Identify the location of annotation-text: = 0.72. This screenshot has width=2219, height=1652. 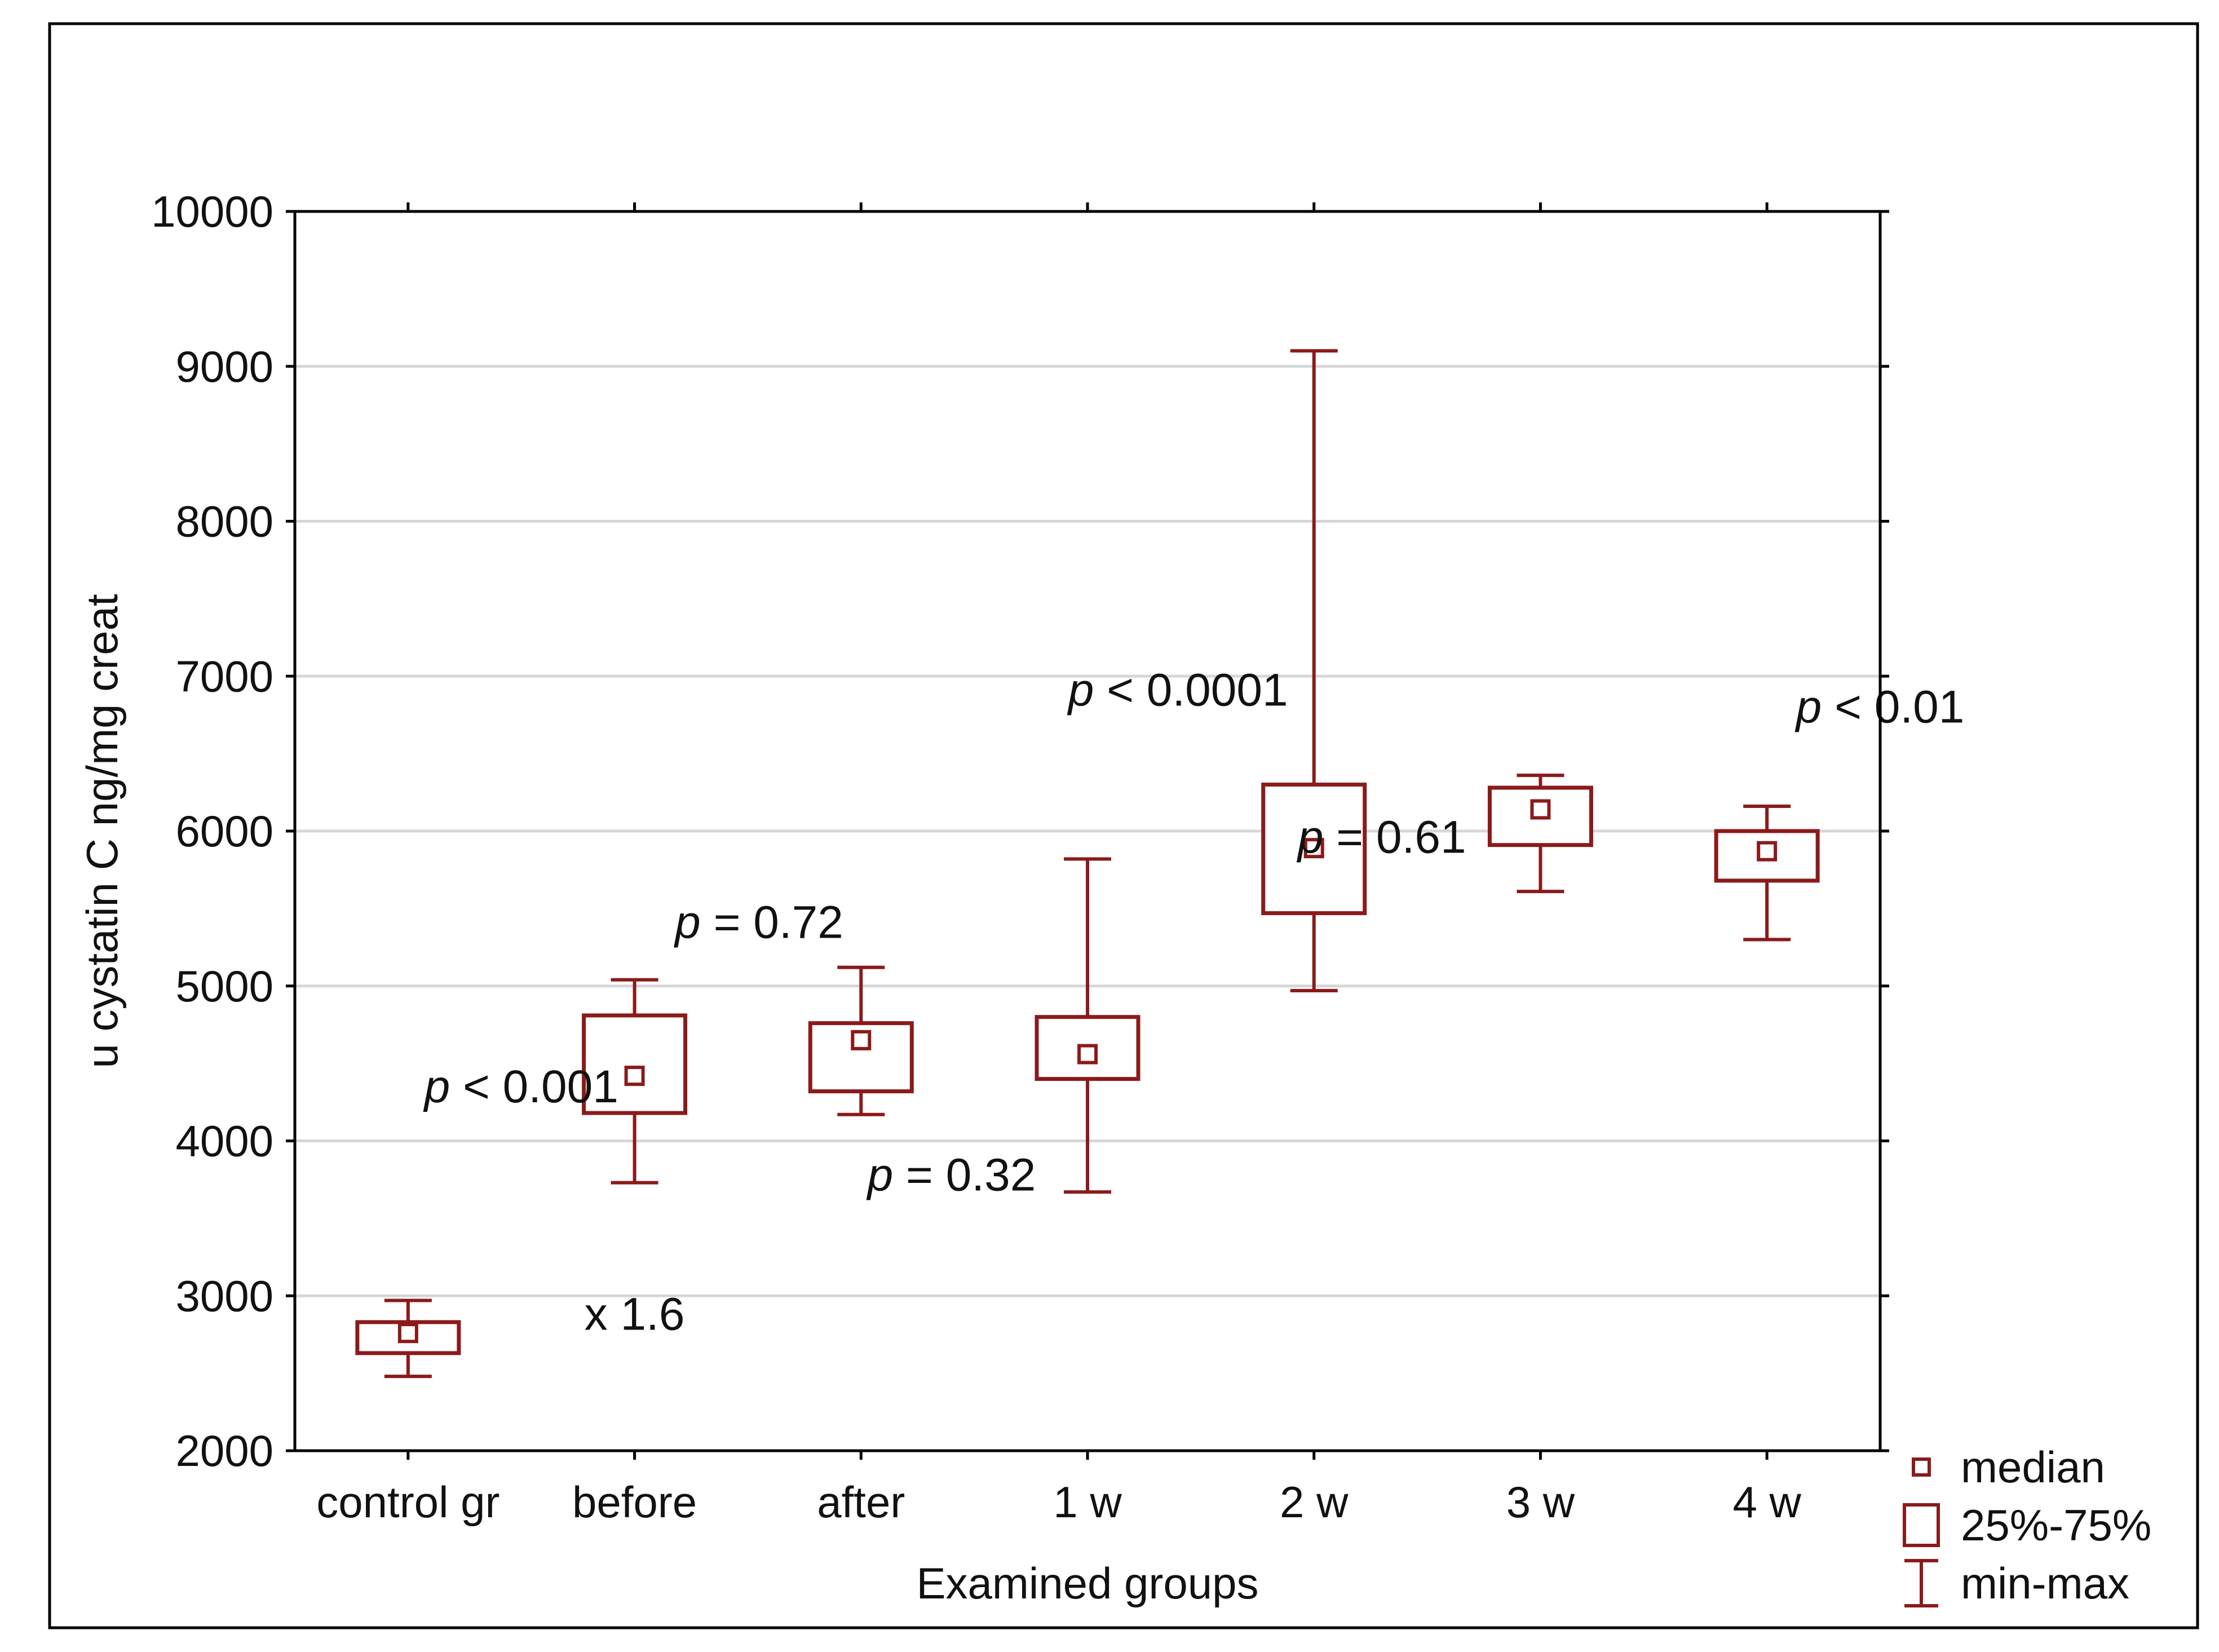
(772, 923).